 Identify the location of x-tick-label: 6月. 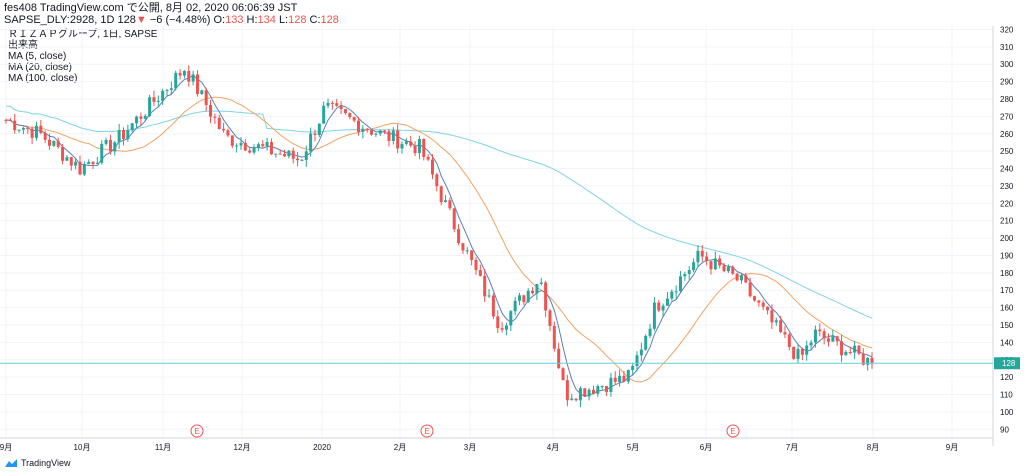
(706, 447).